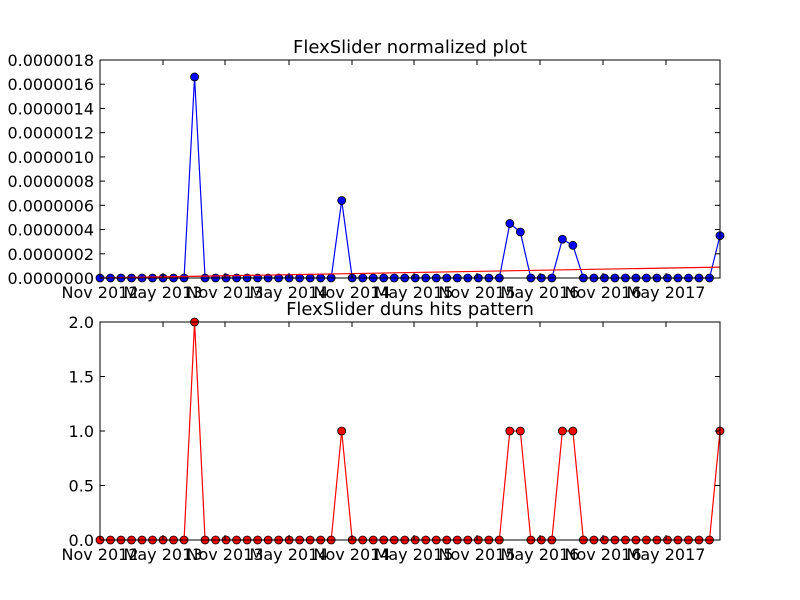 The image size is (800, 600). What do you see at coordinates (81, 322) in the screenshot?
I see `y-tick-label: 2.0` at bounding box center [81, 322].